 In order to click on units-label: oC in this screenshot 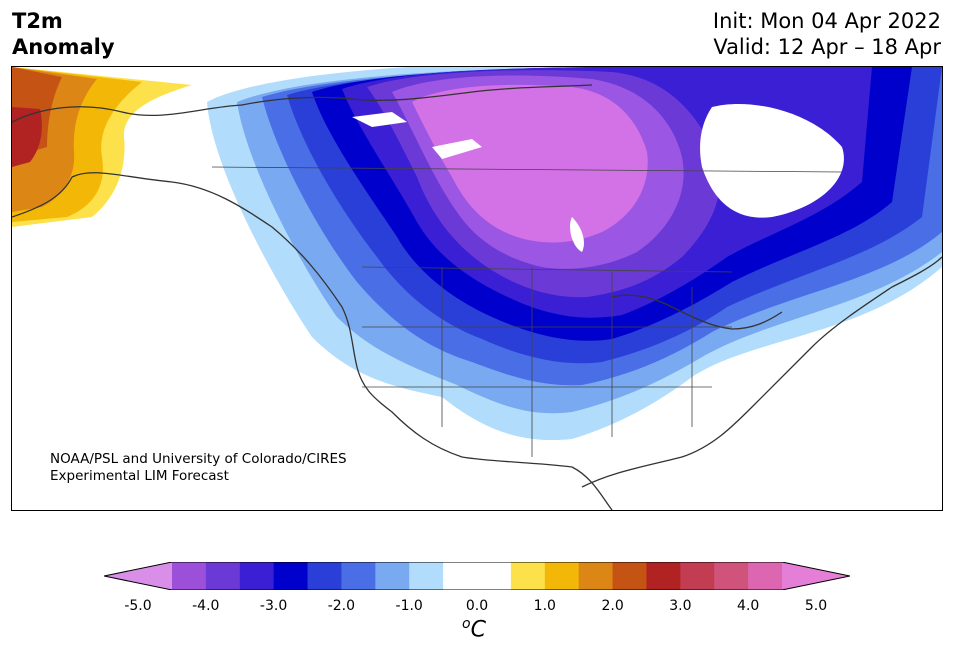, I will do `click(474, 629)`.